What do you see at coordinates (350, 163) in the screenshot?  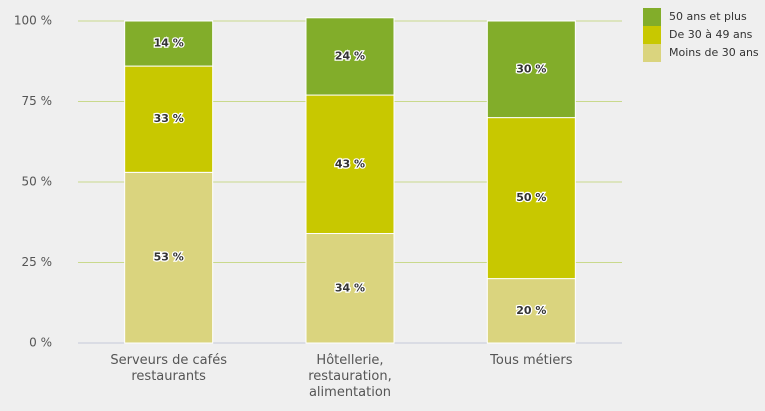 I see `data-label: 43 %` at bounding box center [350, 163].